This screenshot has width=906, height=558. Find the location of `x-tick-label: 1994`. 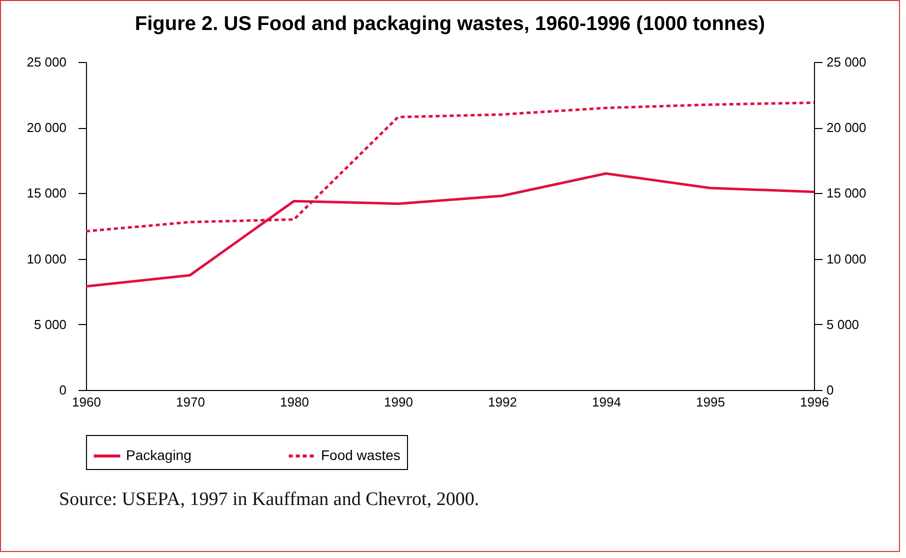

x-tick-label: 1994 is located at coordinates (606, 402).